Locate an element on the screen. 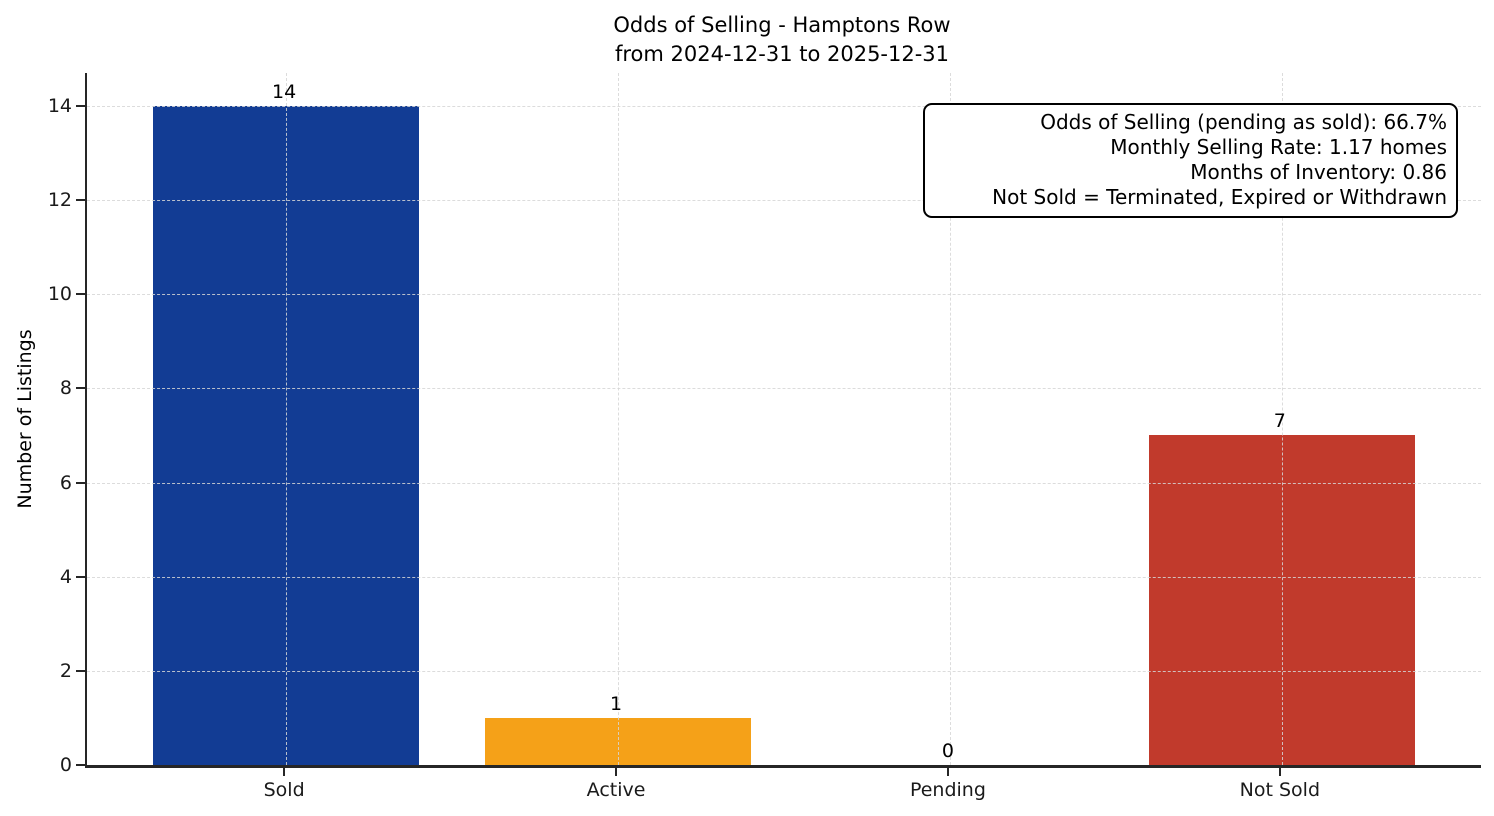 This screenshot has width=1494, height=816. stats-line-months-of-inventory: Months of Inventory: 0.86 is located at coordinates (1318, 172).